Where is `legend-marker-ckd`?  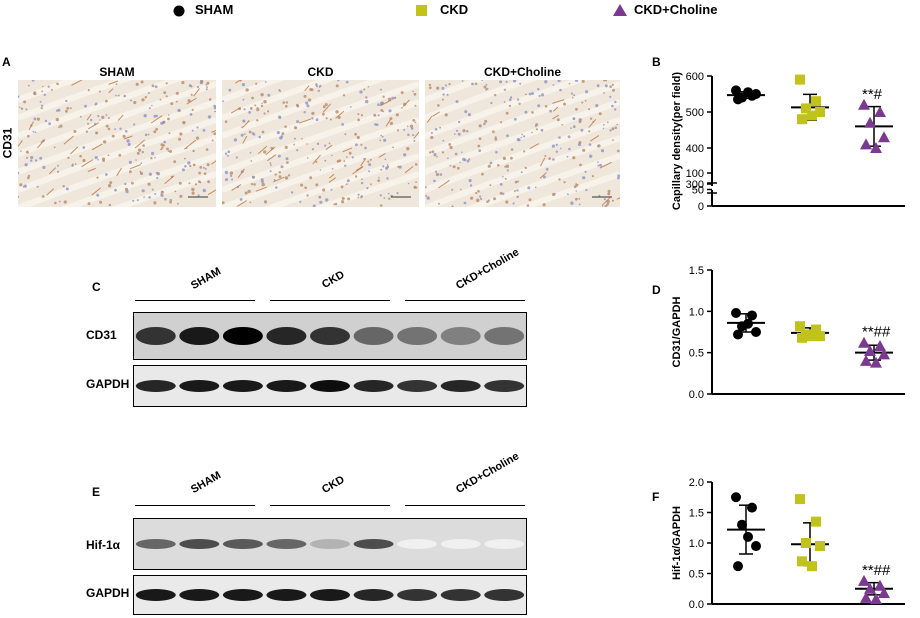 legend-marker-ckd is located at coordinates (421, 10).